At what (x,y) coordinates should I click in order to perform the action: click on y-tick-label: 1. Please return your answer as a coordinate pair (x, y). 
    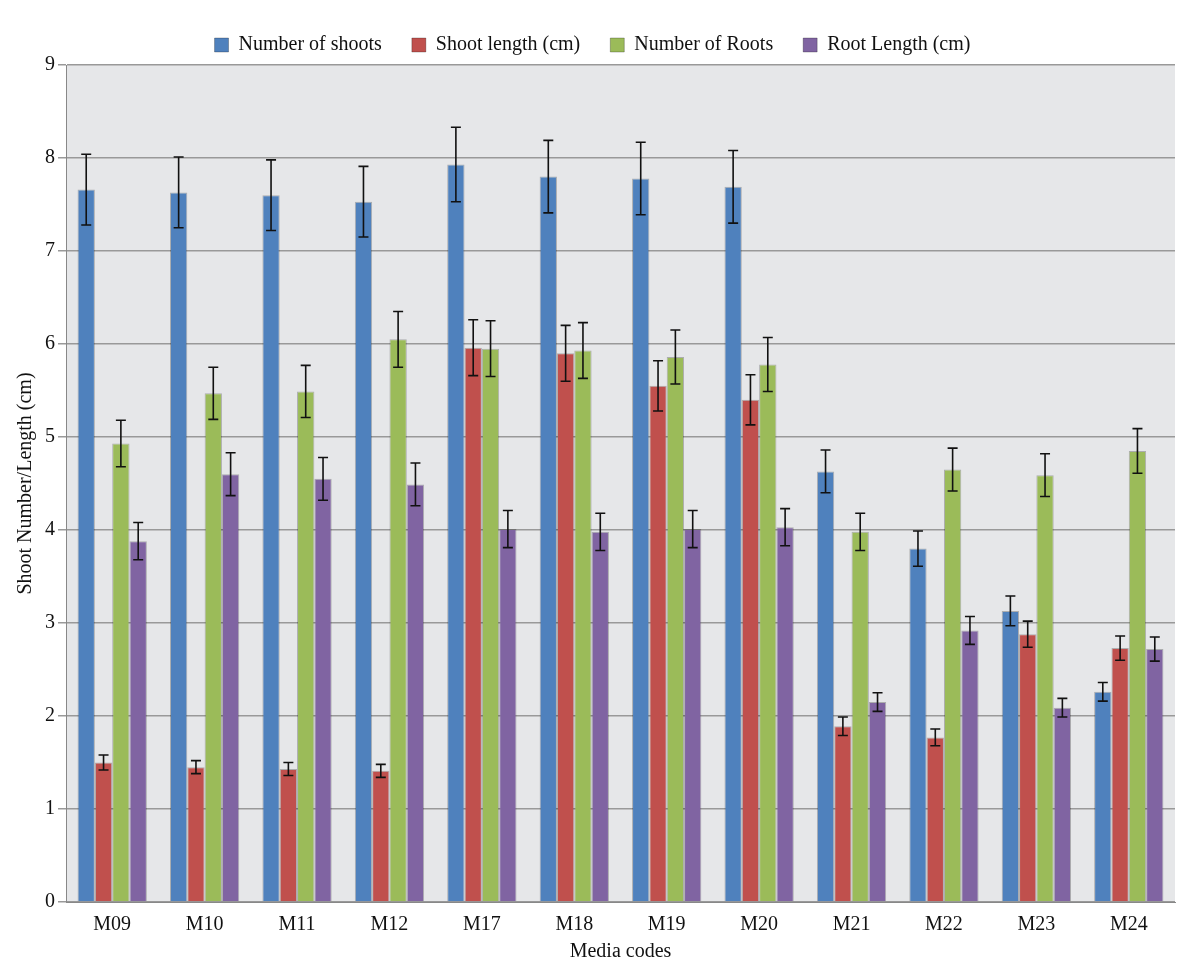
    Looking at the image, I should click on (50, 807).